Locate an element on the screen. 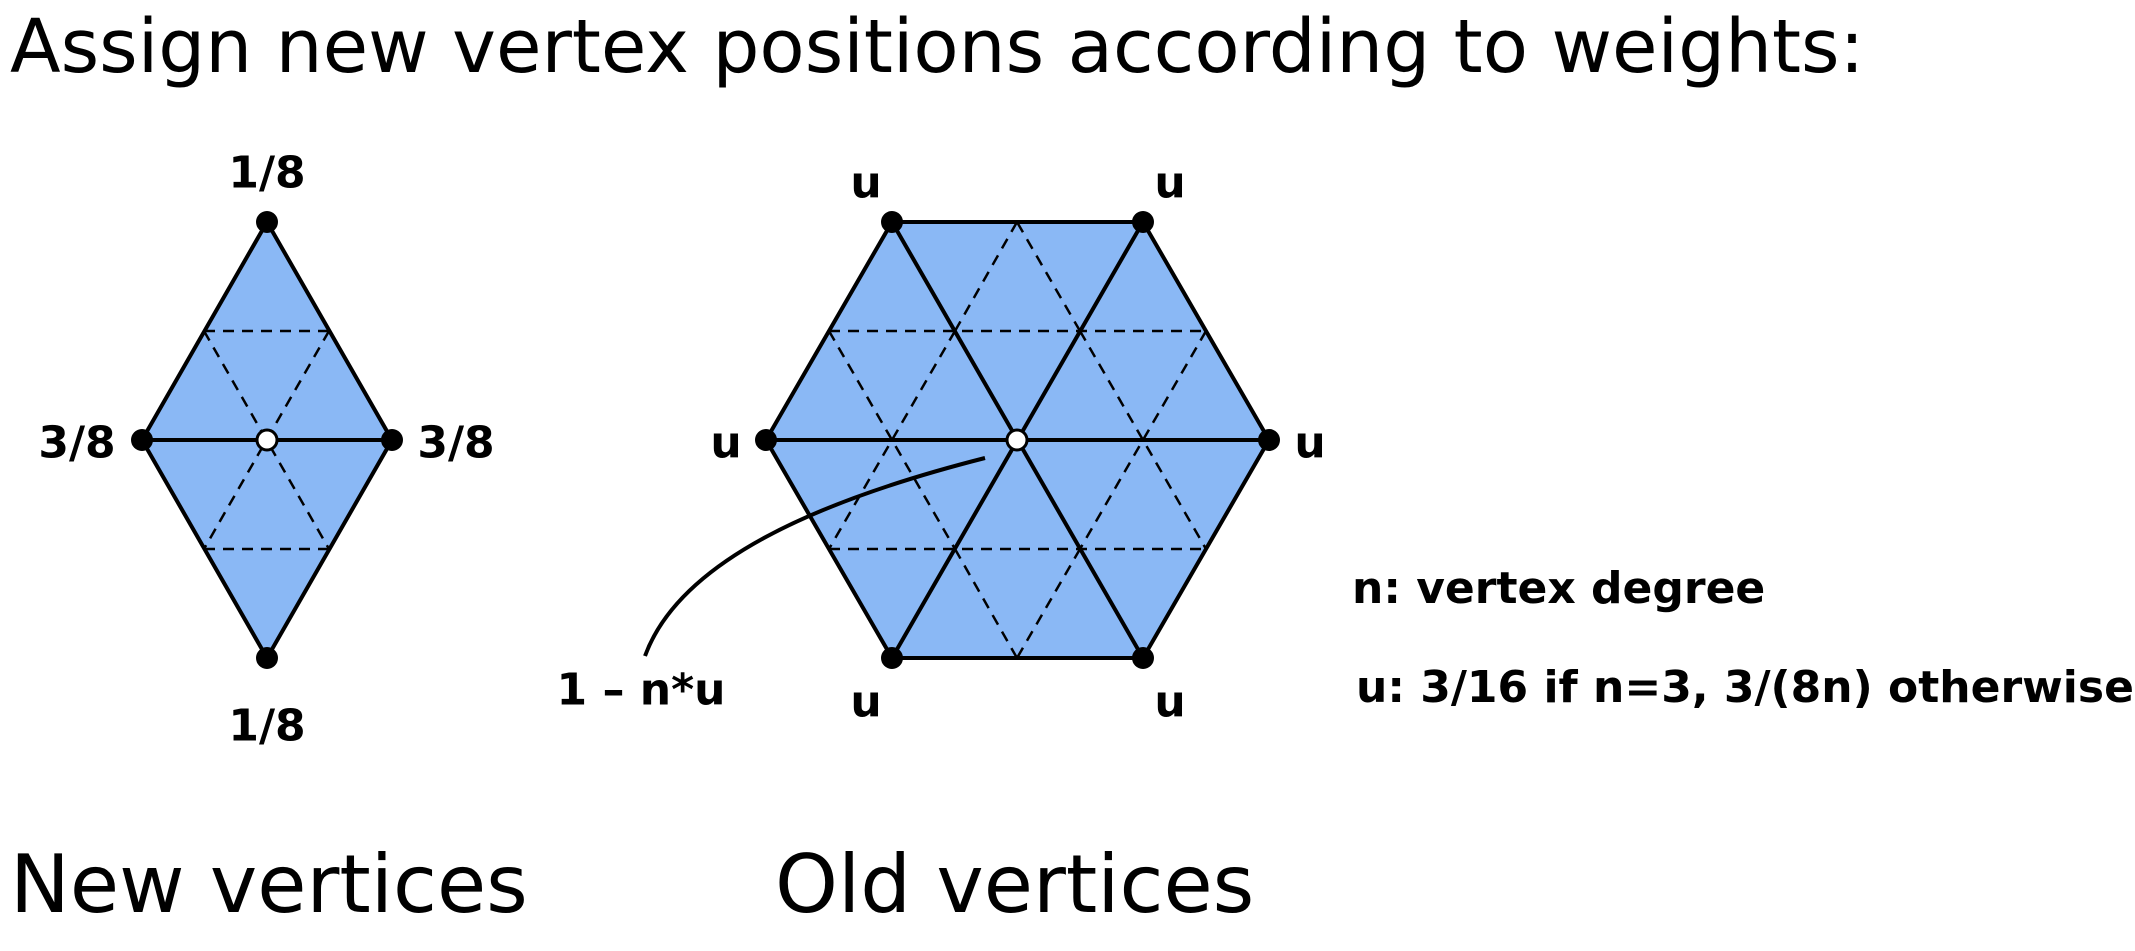  weight-label-left: 3/8 is located at coordinates (77, 443).